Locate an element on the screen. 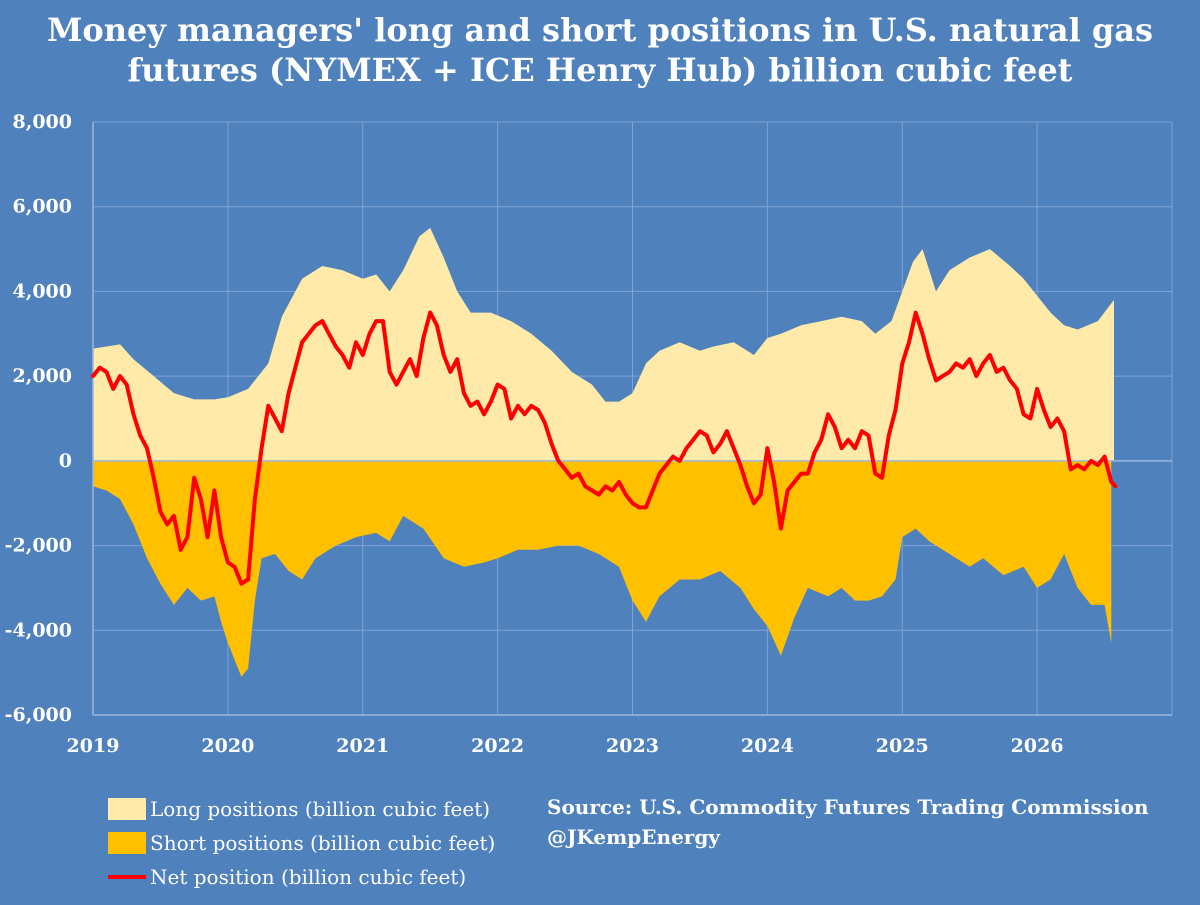 The image size is (1200, 905). x-tick-label: 2020 is located at coordinates (227, 746).